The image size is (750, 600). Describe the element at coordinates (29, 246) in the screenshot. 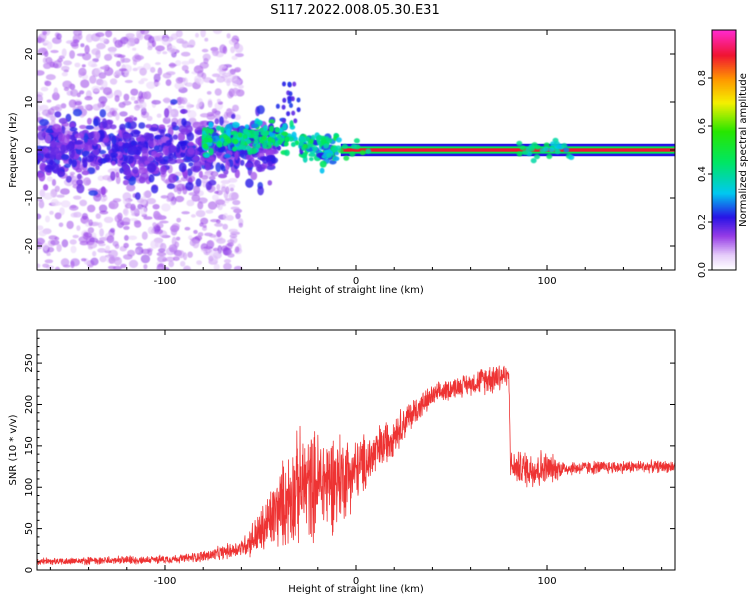

I see `y-tick-label: -20` at that location.